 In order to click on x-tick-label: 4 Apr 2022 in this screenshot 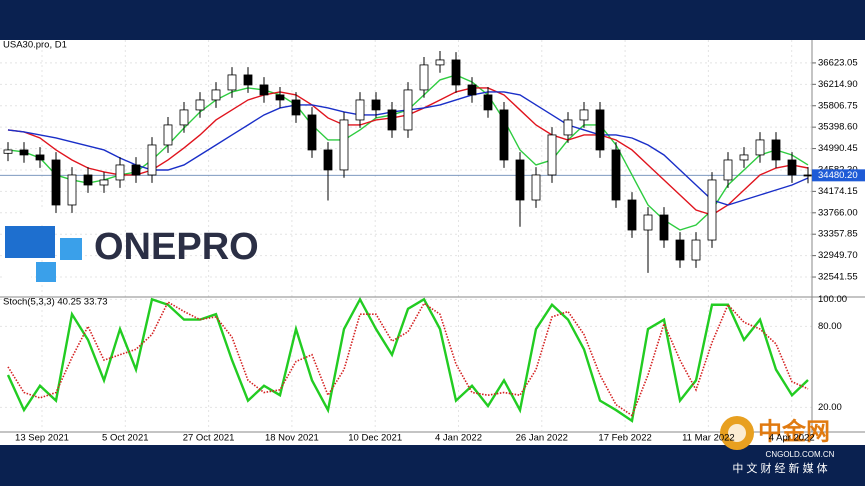, I will do `click(792, 438)`.